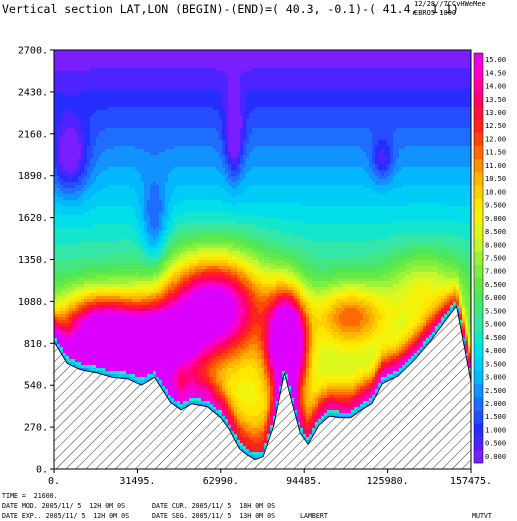 This screenshot has height=521, width=517. Describe the element at coordinates (33, 302) in the screenshot. I see `y-tick-label: 1080.` at that location.